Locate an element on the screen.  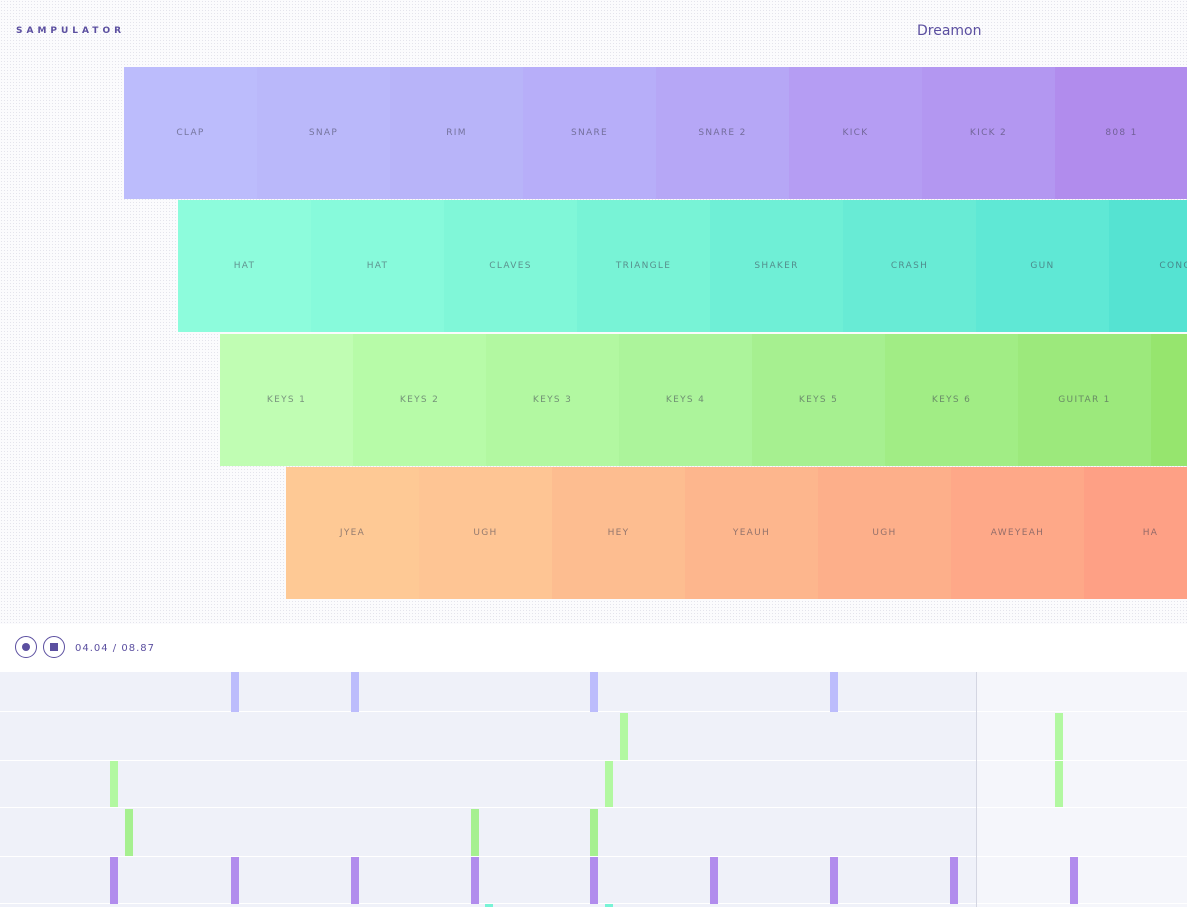
pad-keys-1: KEYS 1 is located at coordinates (286, 400).